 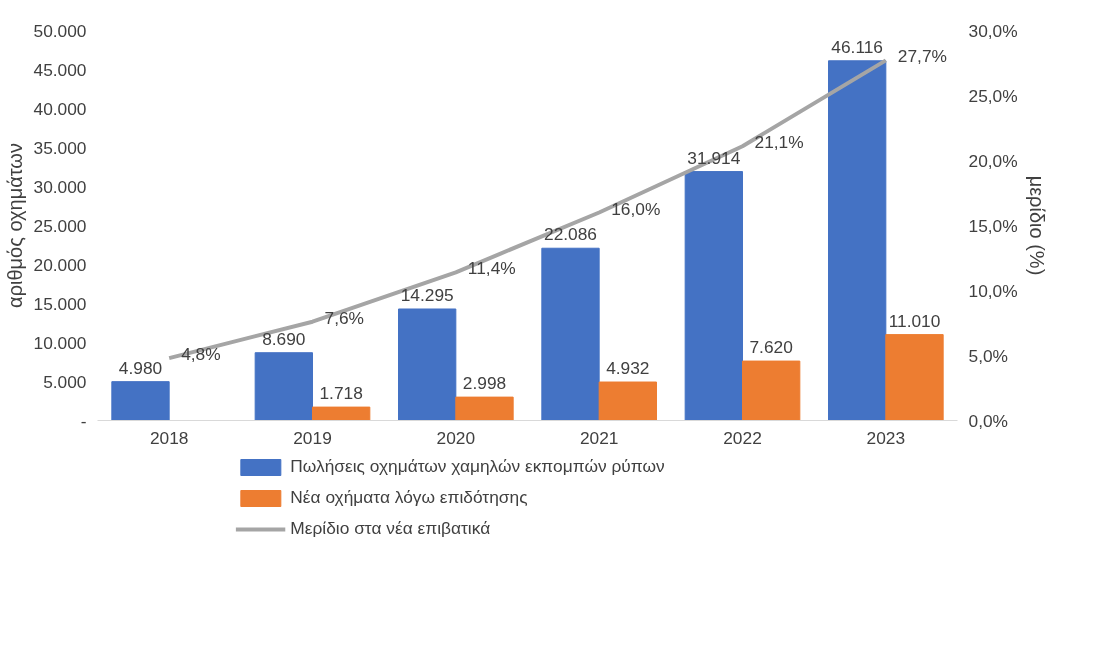 What do you see at coordinates (993, 290) in the screenshot?
I see `y2-tick-label: 10,0%` at bounding box center [993, 290].